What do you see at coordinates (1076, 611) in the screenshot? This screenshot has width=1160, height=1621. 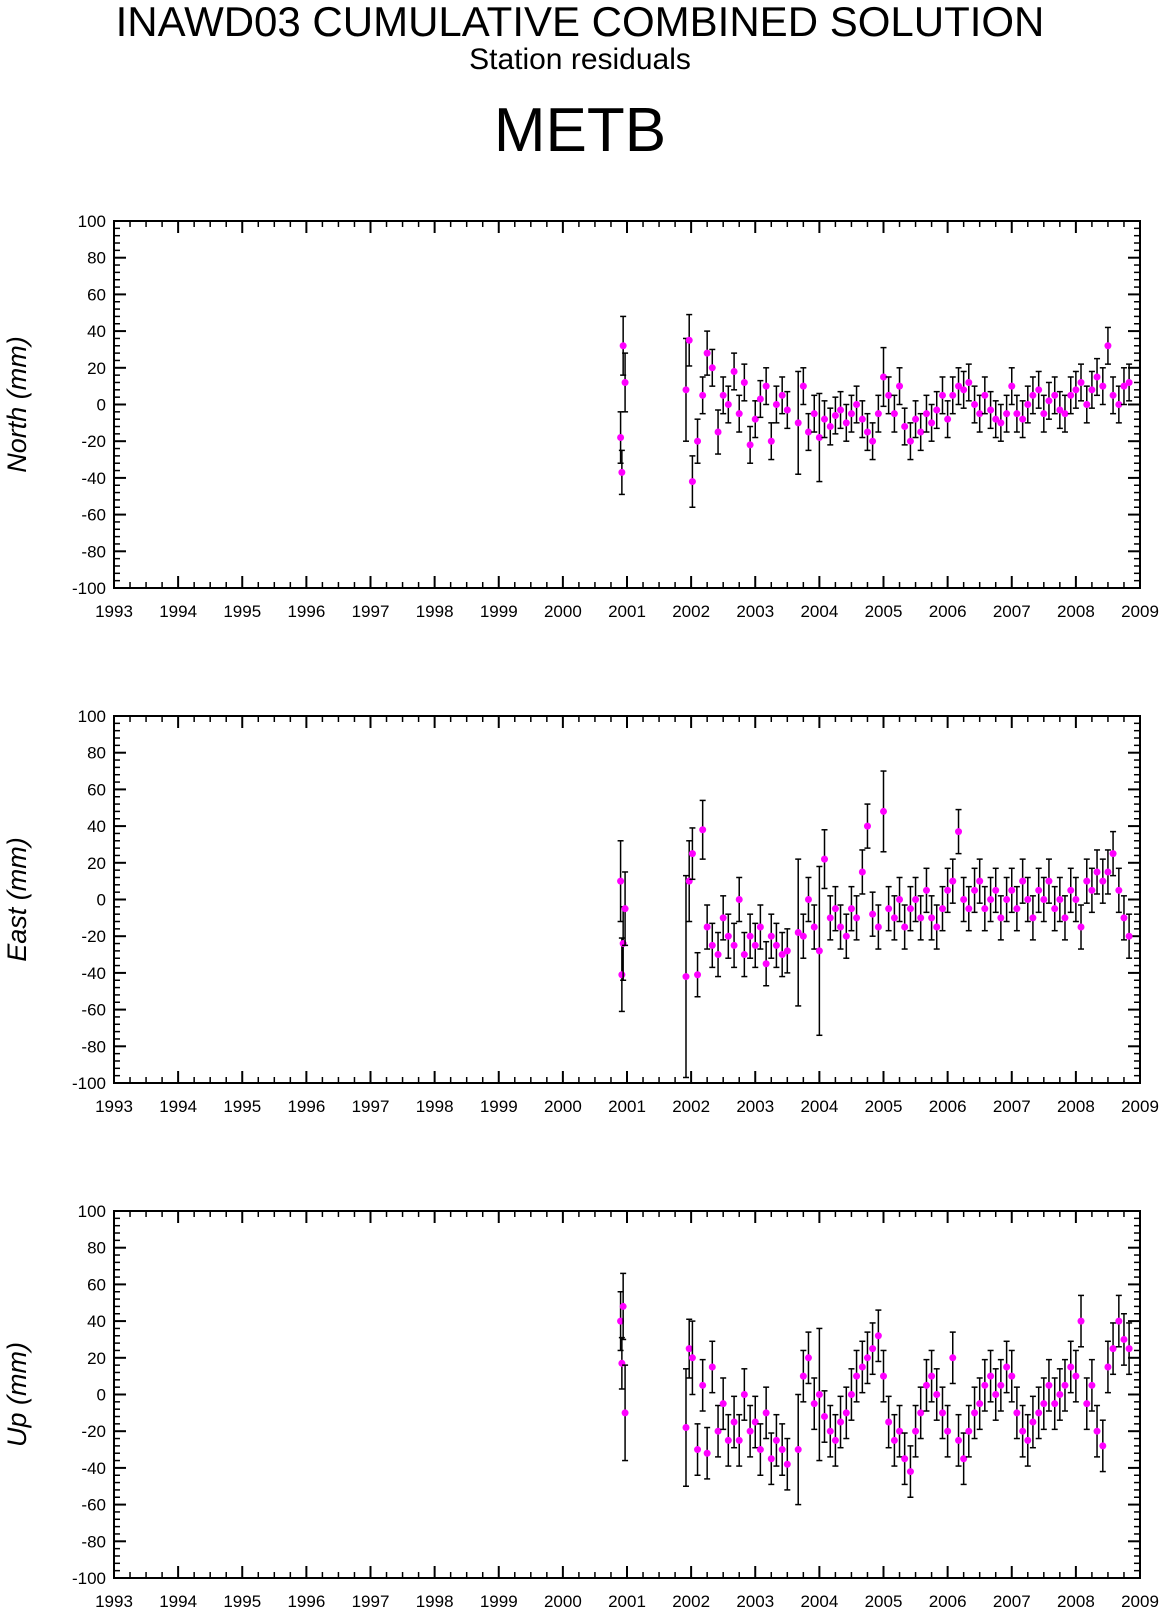 I see `x-tick-label: 2008` at bounding box center [1076, 611].